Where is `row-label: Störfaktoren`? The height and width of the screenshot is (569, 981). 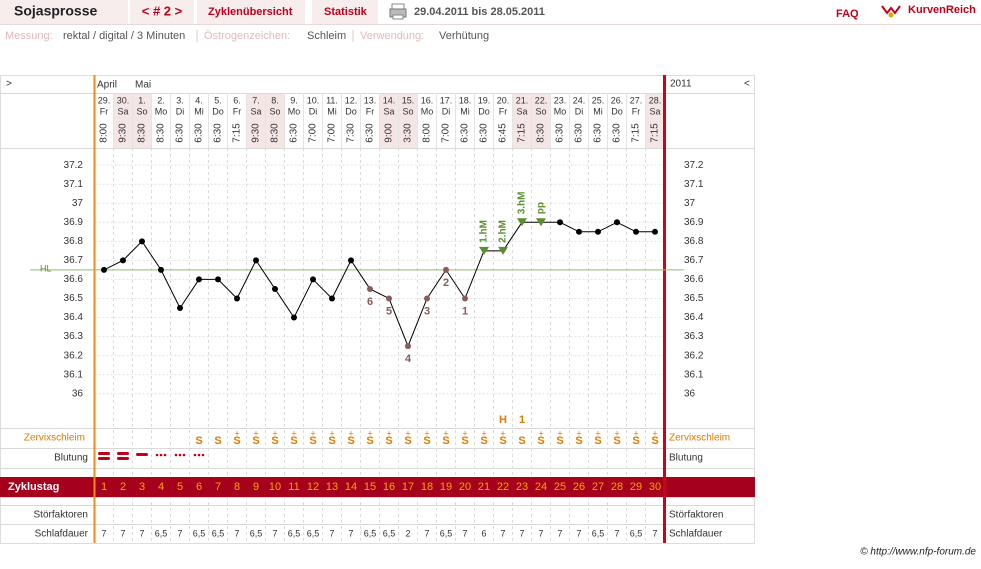 row-label: Störfaktoren is located at coordinates (61, 515).